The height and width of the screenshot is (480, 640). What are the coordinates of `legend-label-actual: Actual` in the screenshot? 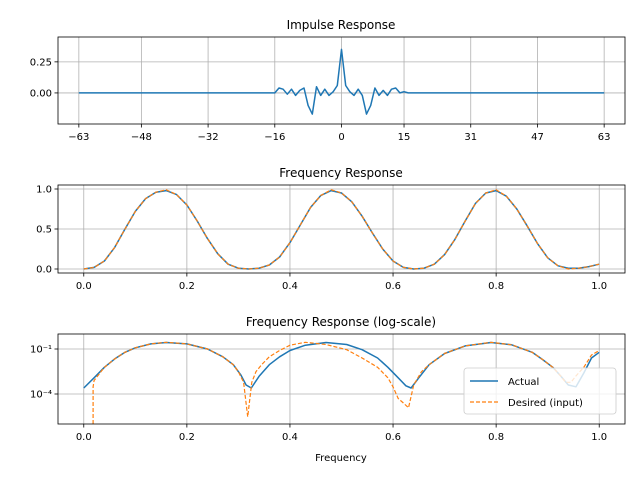 It's located at (523, 382).